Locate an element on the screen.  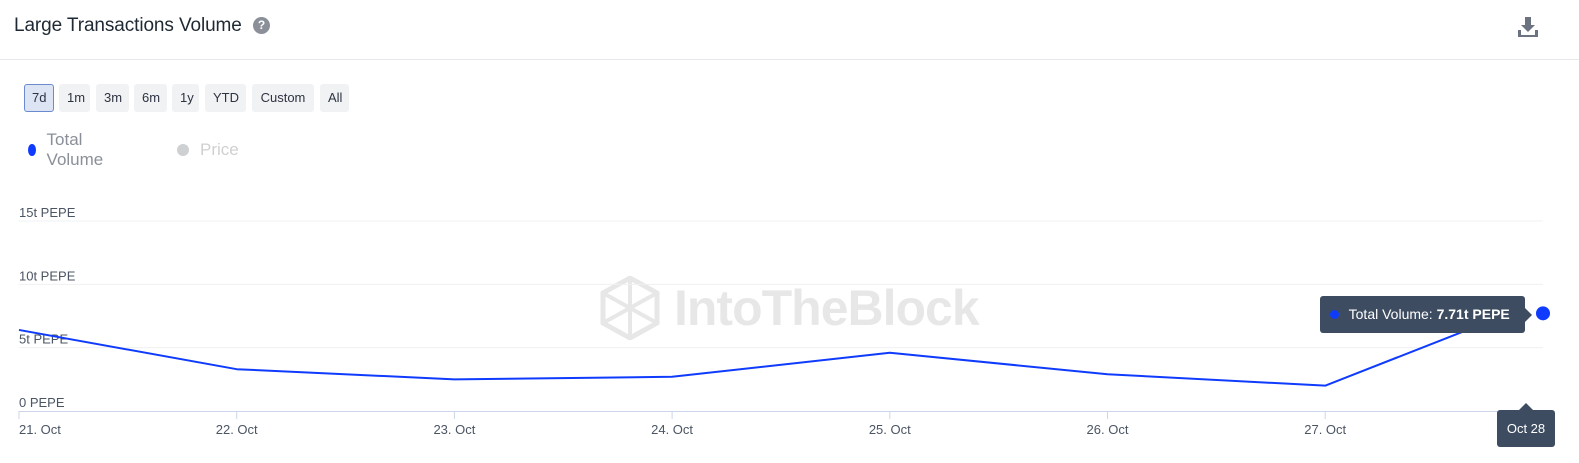
legend-dot-total-volume is located at coordinates (32, 150).